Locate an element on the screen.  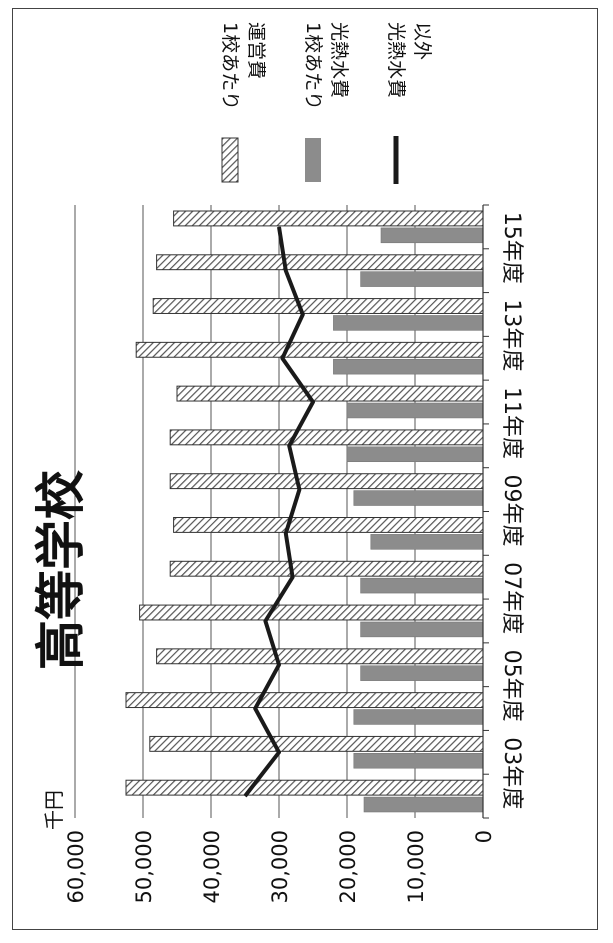
legend-swatch-operating is located at coordinates (230, 160).